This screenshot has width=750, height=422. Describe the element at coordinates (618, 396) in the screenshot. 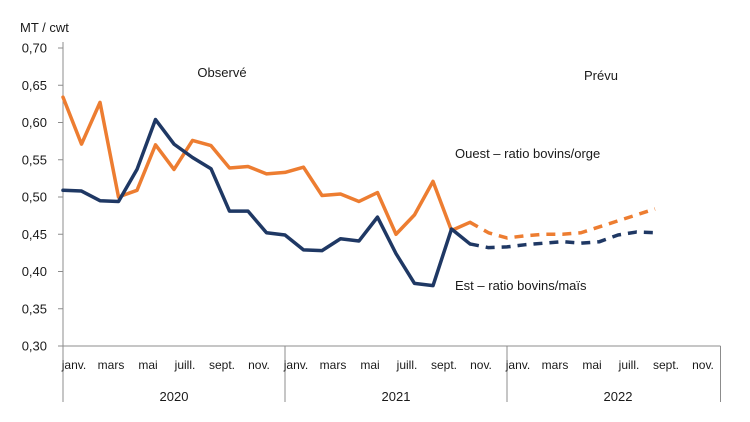

I see `x-year-label: 2022` at that location.